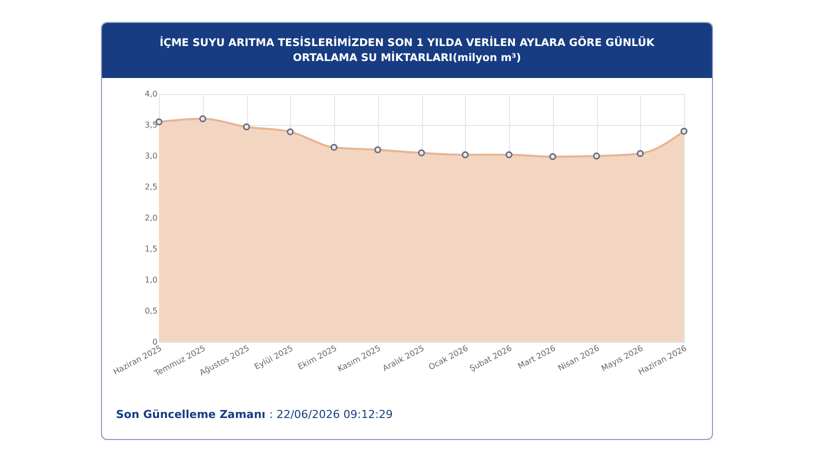  What do you see at coordinates (151, 94) in the screenshot?
I see `y-tick-label: 4,0` at bounding box center [151, 94].